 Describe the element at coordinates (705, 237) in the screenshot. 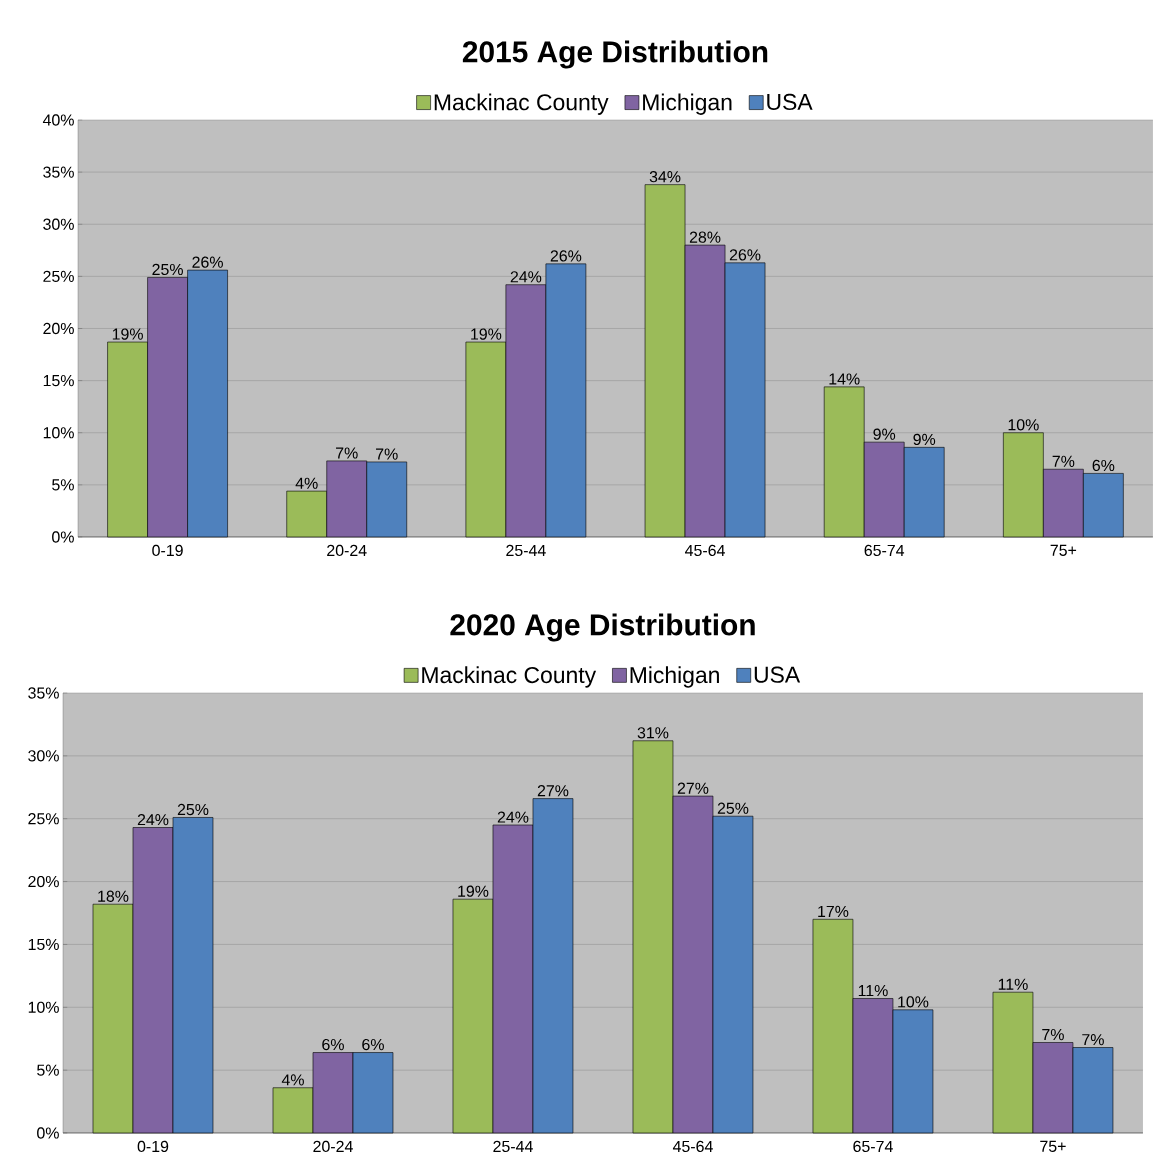

I see `data-label: 28%` at that location.